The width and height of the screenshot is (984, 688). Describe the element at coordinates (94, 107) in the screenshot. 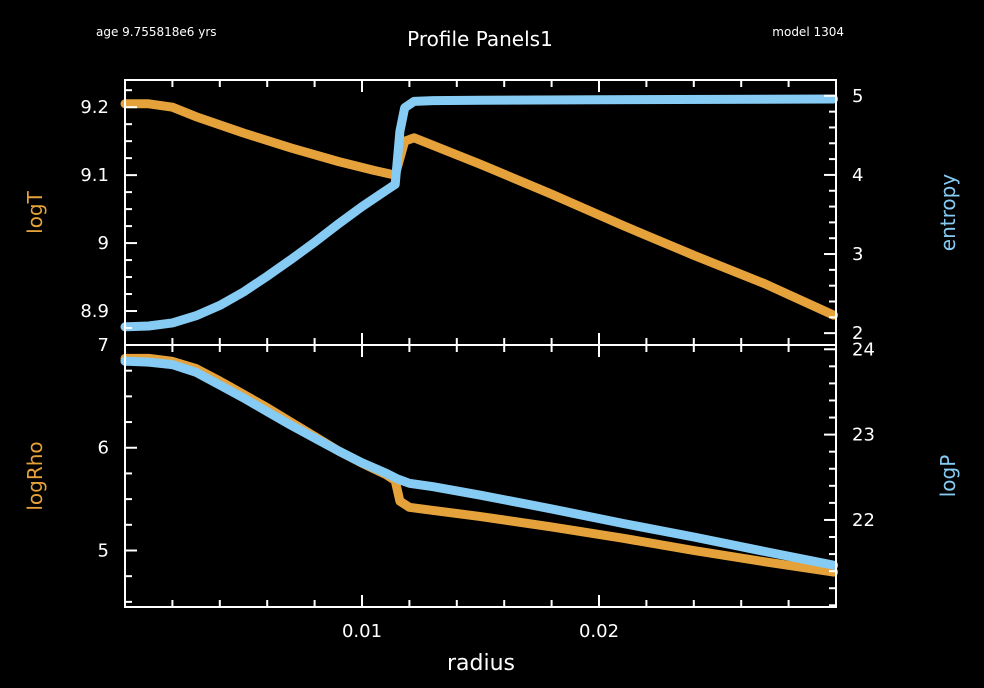

I see `y-tick-label-left: 9.2` at that location.